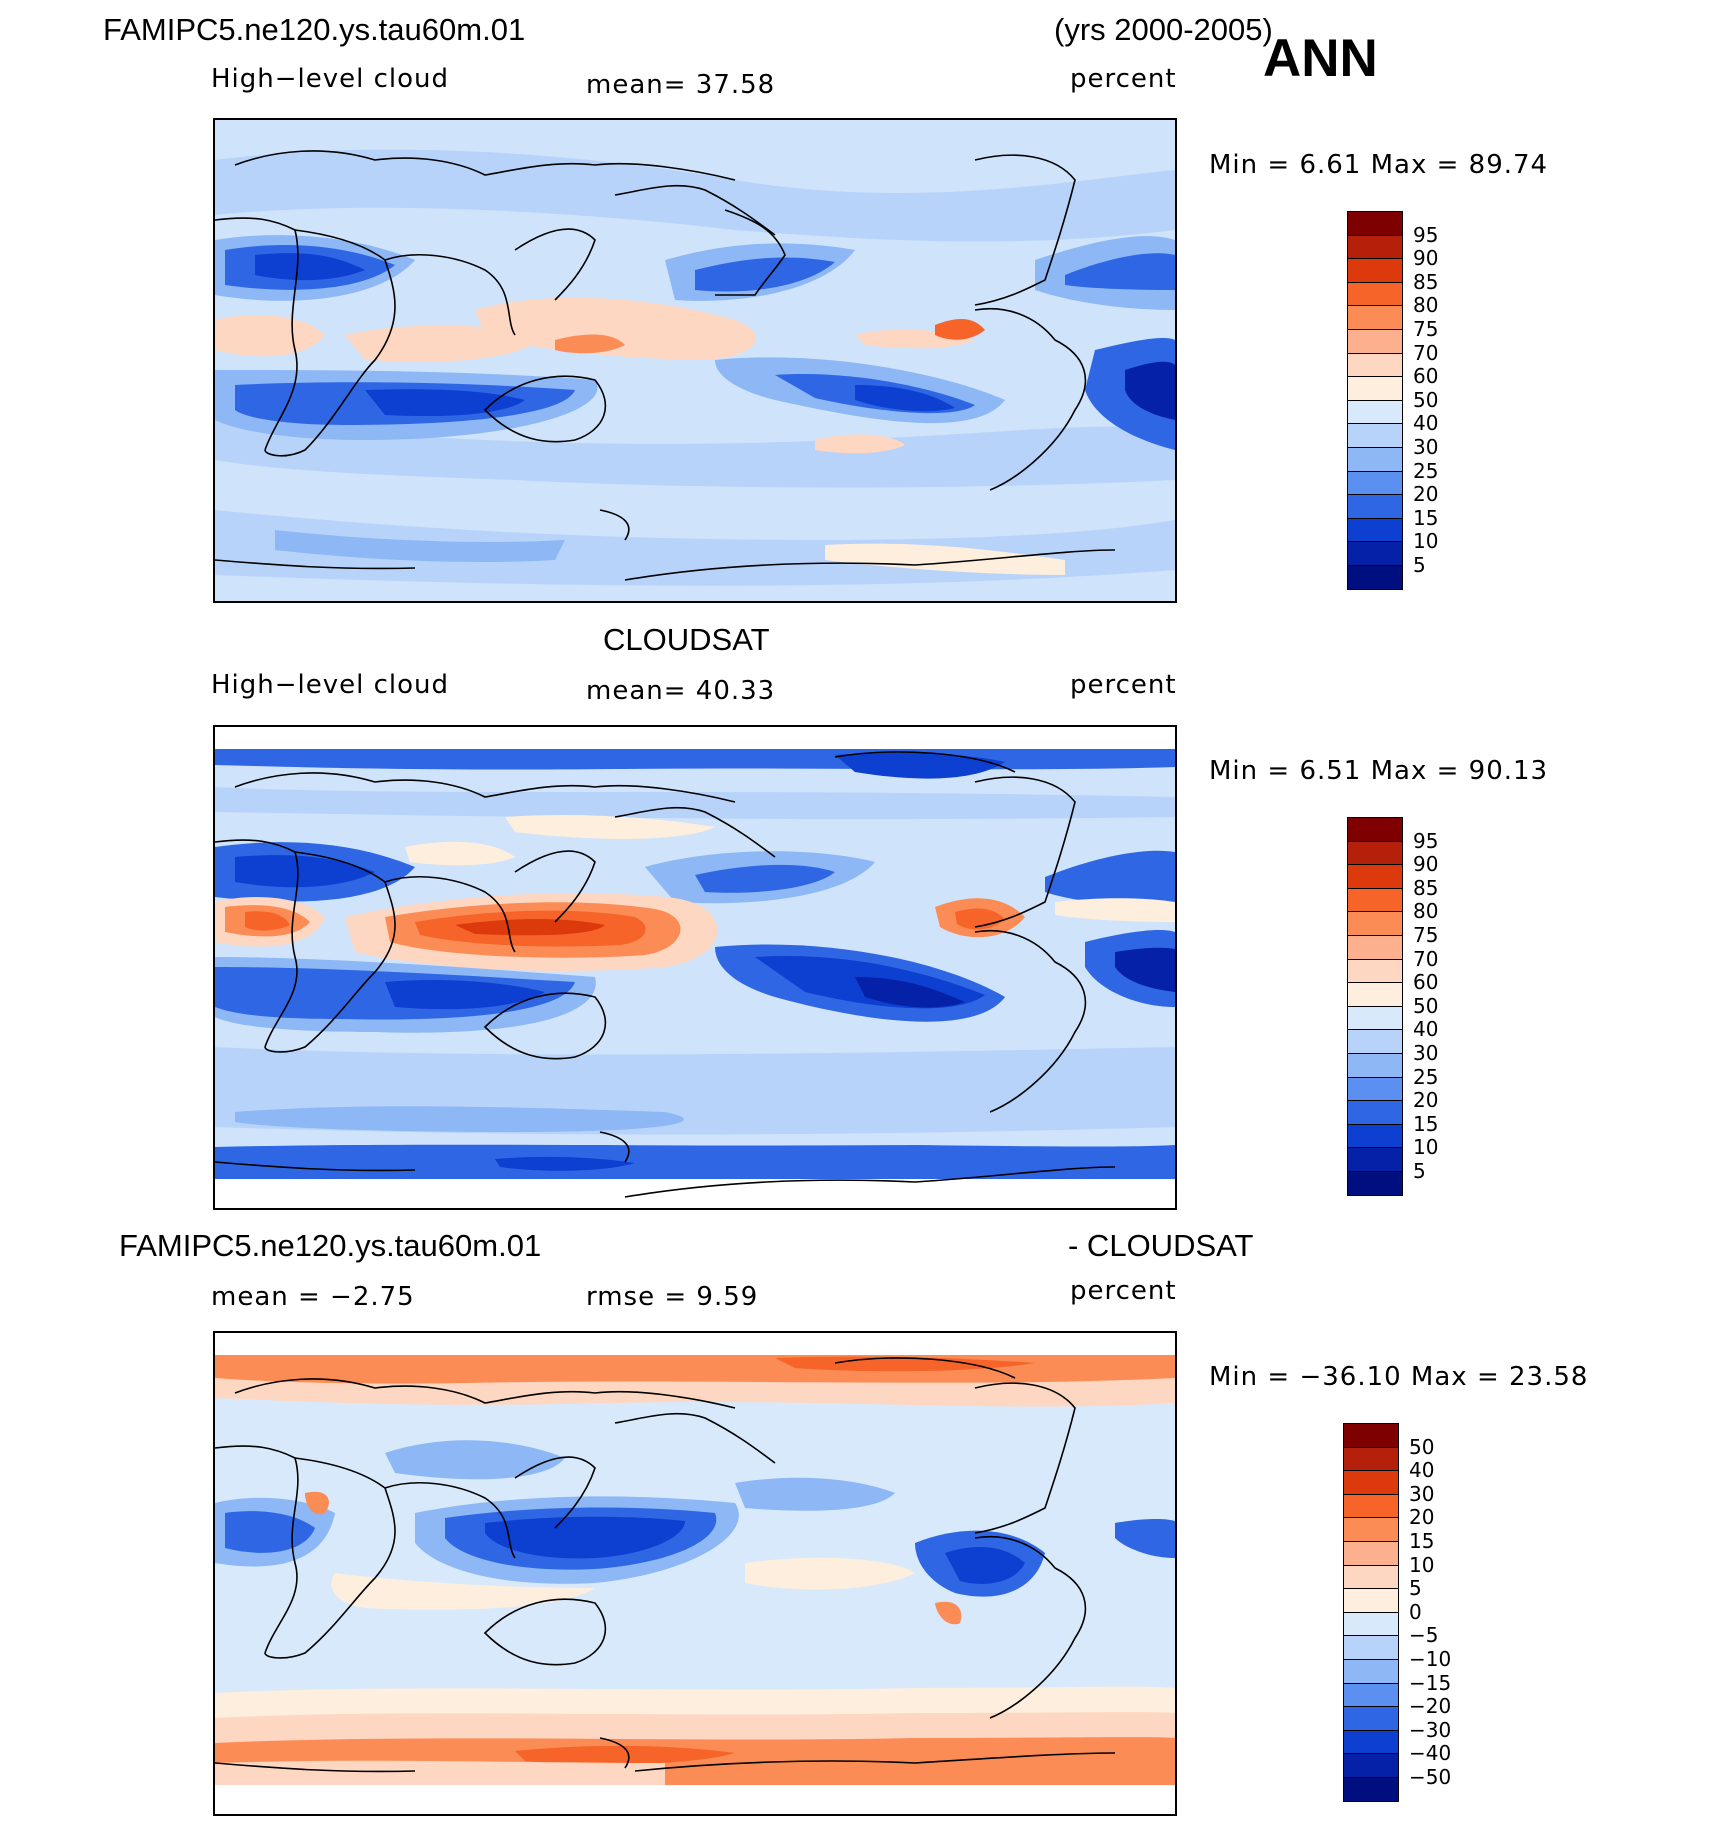 Image resolution: width=1710 pixels, height=1836 pixels. What do you see at coordinates (1430, 1729) in the screenshot?
I see `colorbar-tick-label: −30` at bounding box center [1430, 1729].